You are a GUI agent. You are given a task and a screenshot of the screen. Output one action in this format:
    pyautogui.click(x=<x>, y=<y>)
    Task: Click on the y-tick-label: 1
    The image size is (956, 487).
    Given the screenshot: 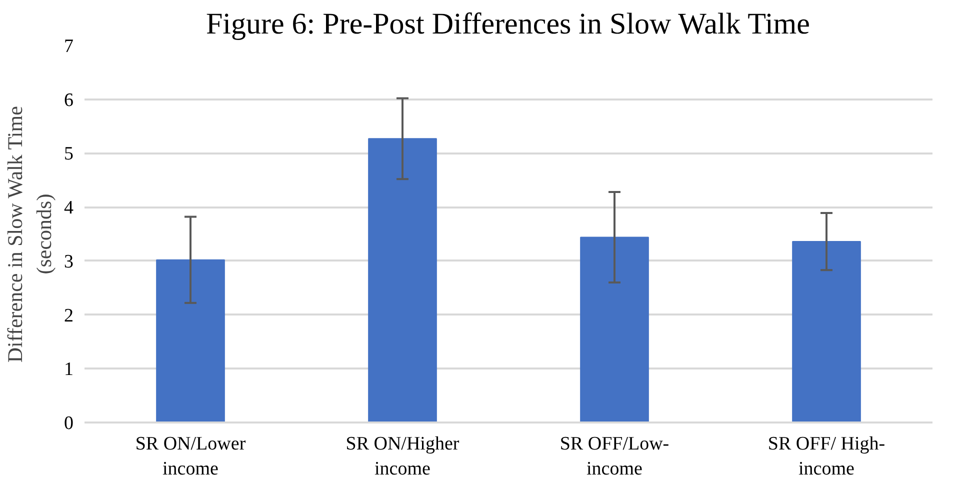 What is the action you would take?
    pyautogui.click(x=69, y=369)
    